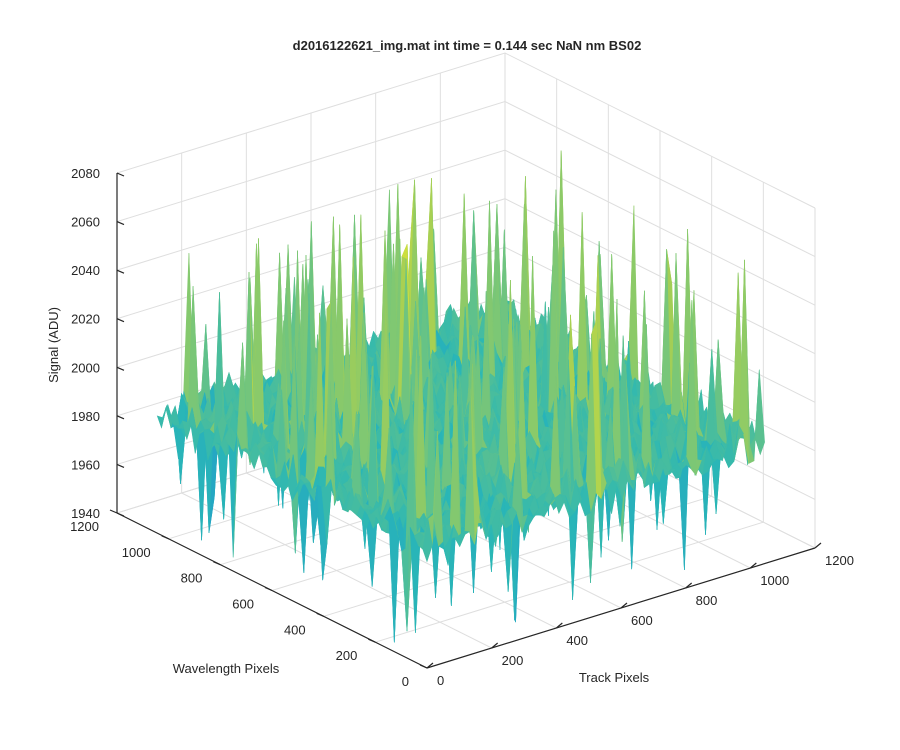 The width and height of the screenshot is (900, 750). I want to click on z-tick-label: 1960, so click(85, 464).